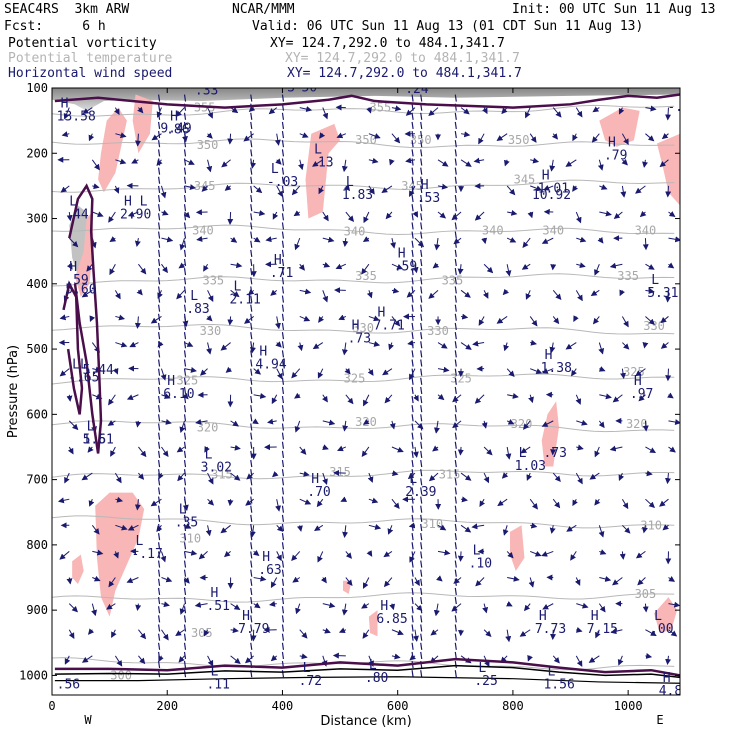 The image size is (740, 740). I want to click on pink-region, so click(112, 150).